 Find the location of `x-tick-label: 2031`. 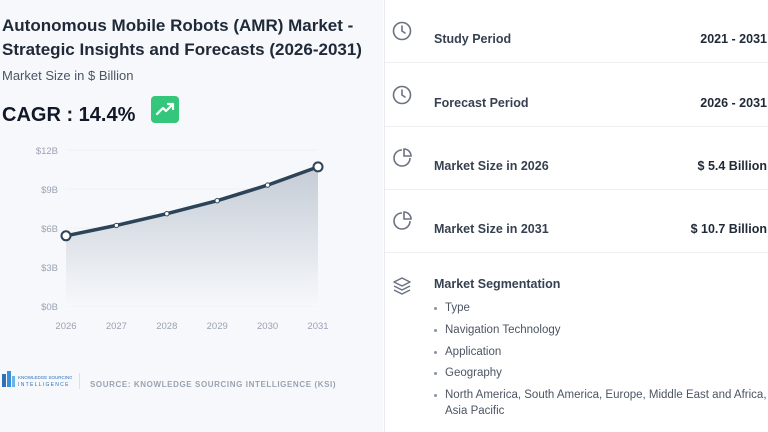

x-tick-label: 2031 is located at coordinates (317, 326).